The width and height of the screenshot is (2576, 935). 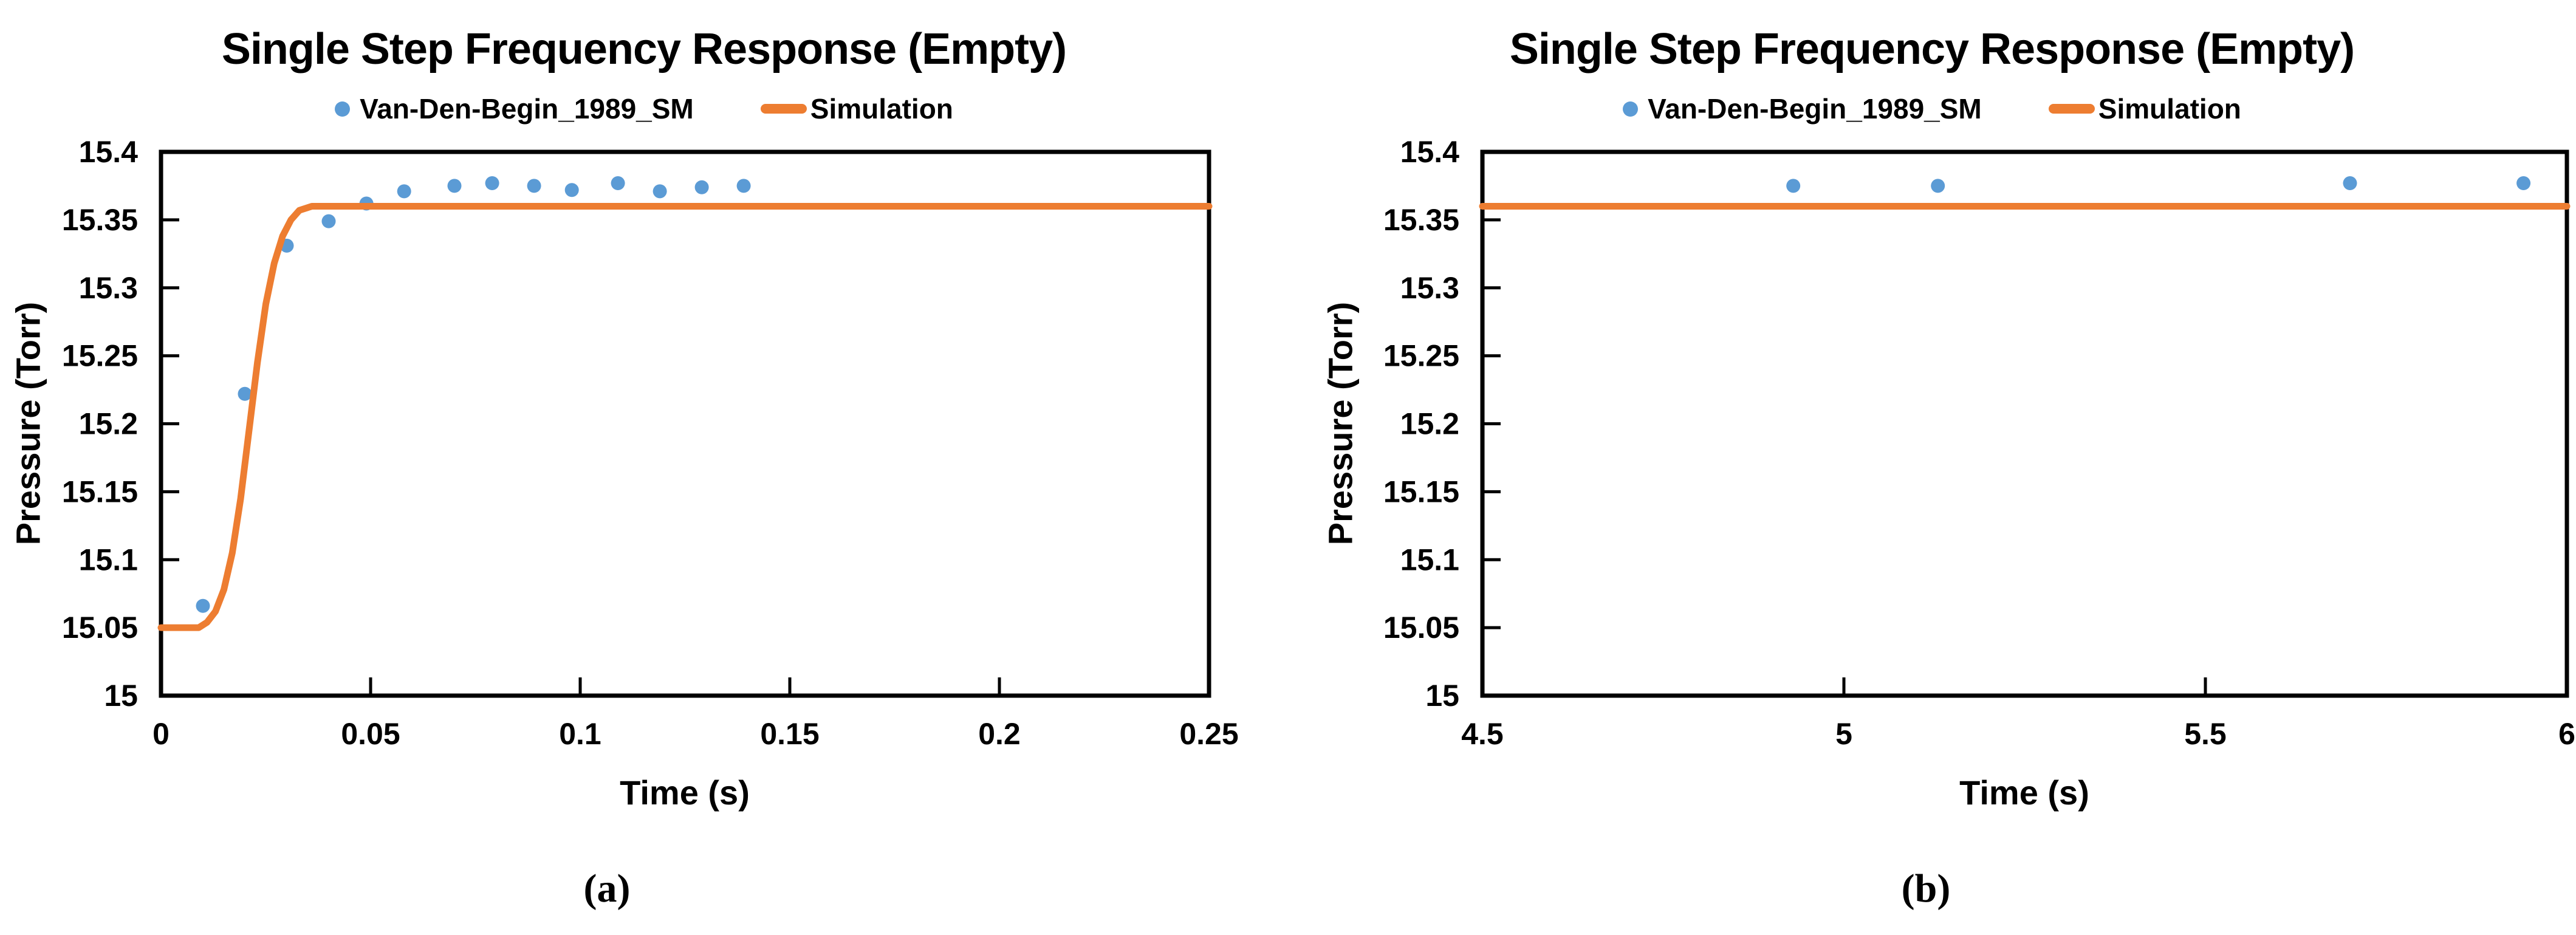 I want to click on x-tick-label: 4.5, so click(x=1482, y=734).